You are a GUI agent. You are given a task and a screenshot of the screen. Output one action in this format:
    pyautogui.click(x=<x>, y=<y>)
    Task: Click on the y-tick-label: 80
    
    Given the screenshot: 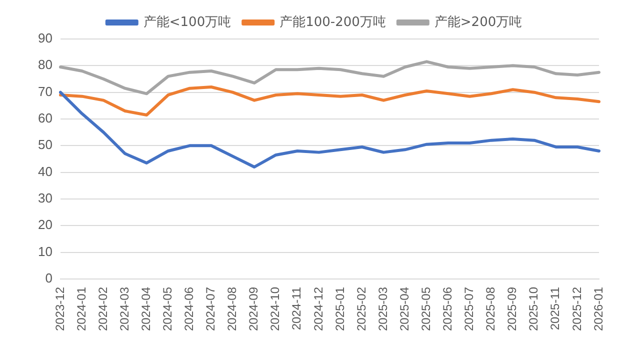 What is the action you would take?
    pyautogui.click(x=45, y=64)
    